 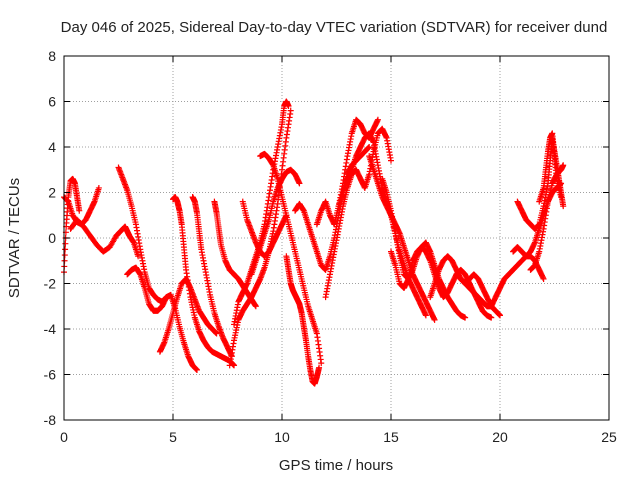 I want to click on series-sat-c, so click(x=104, y=238).